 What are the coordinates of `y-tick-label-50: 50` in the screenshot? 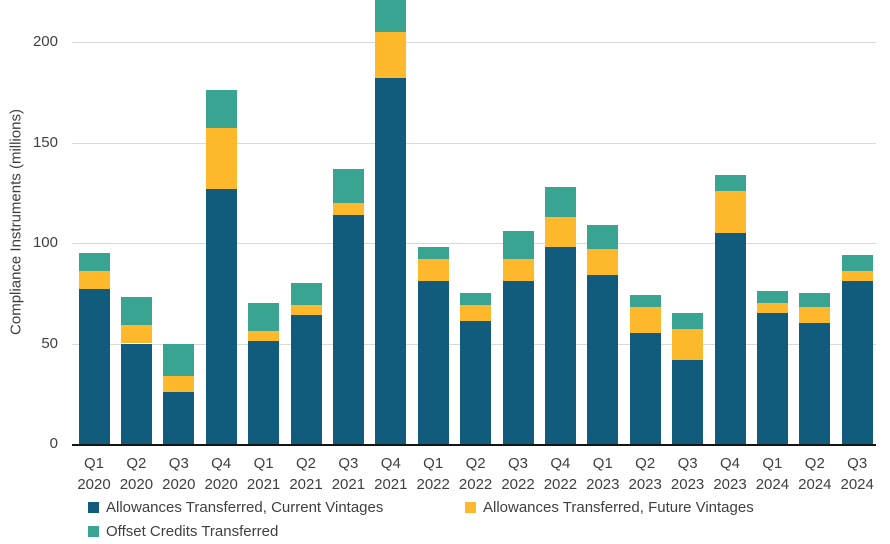 It's located at (49, 343).